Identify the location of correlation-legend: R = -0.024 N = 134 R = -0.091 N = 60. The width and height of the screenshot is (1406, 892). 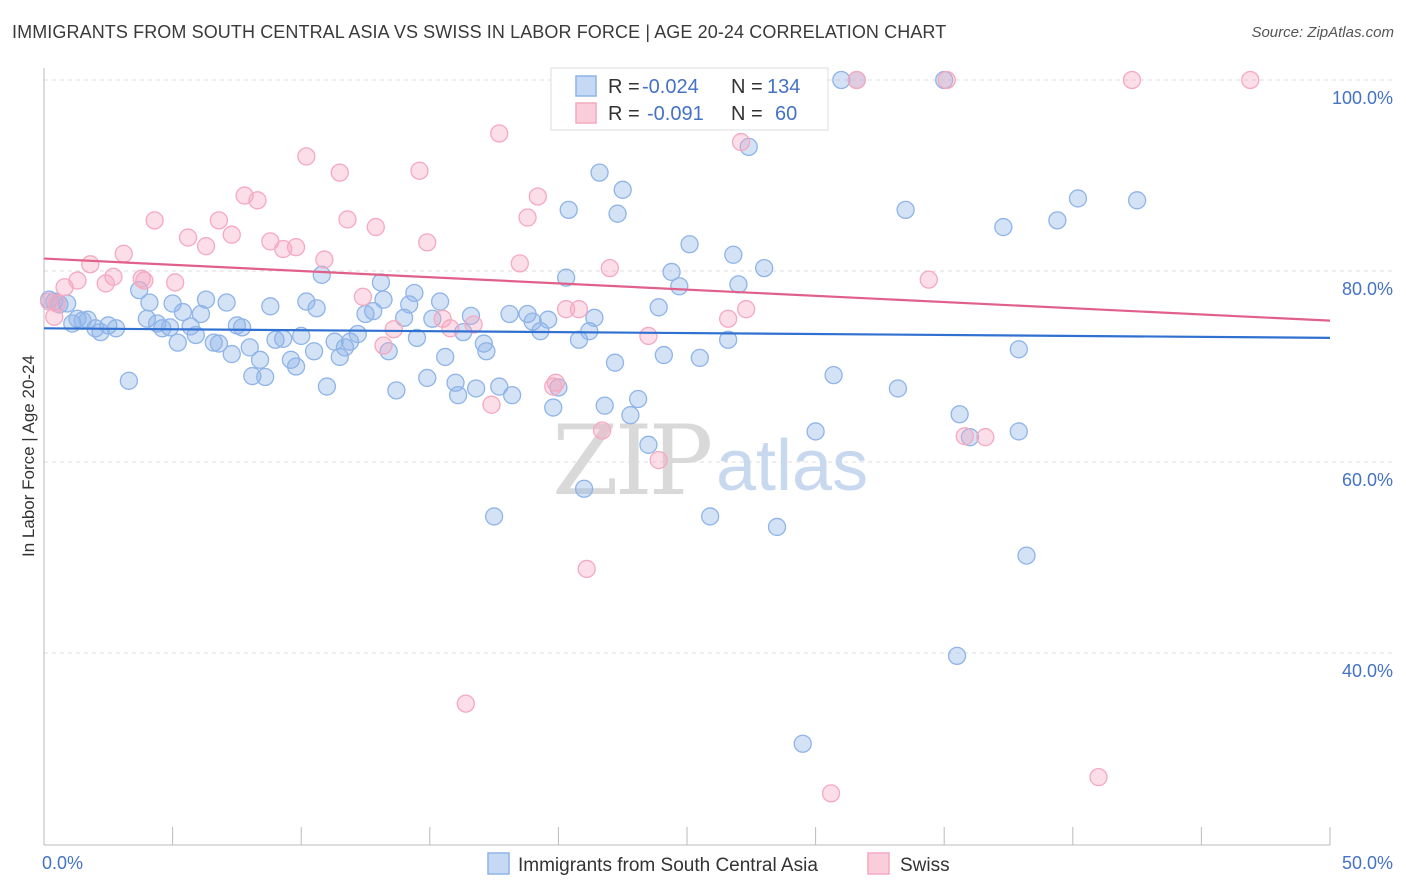
(689, 99).